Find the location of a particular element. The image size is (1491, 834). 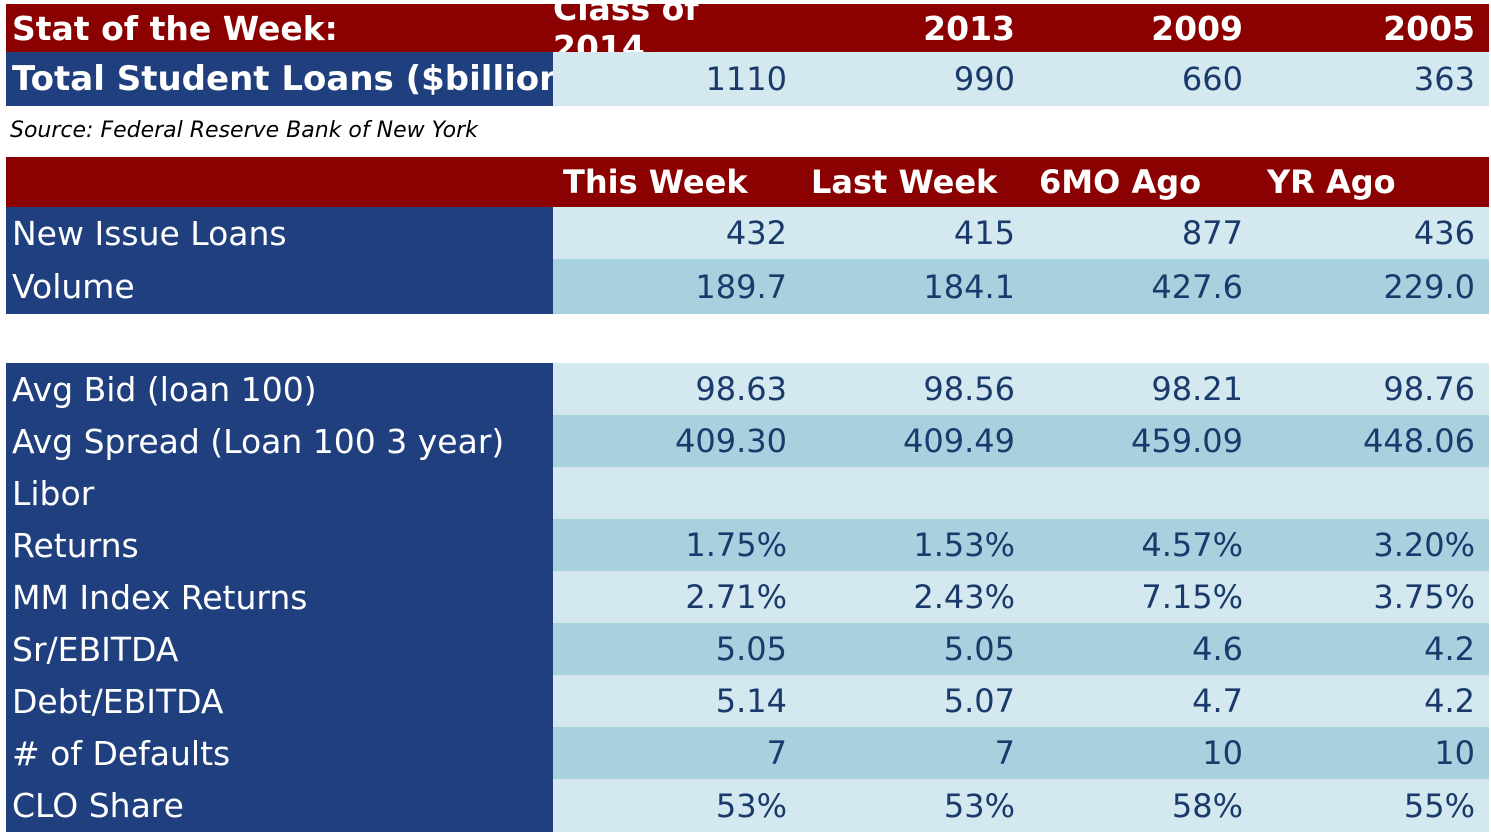

stat-header-2013: 2013 is located at coordinates (969, 28).